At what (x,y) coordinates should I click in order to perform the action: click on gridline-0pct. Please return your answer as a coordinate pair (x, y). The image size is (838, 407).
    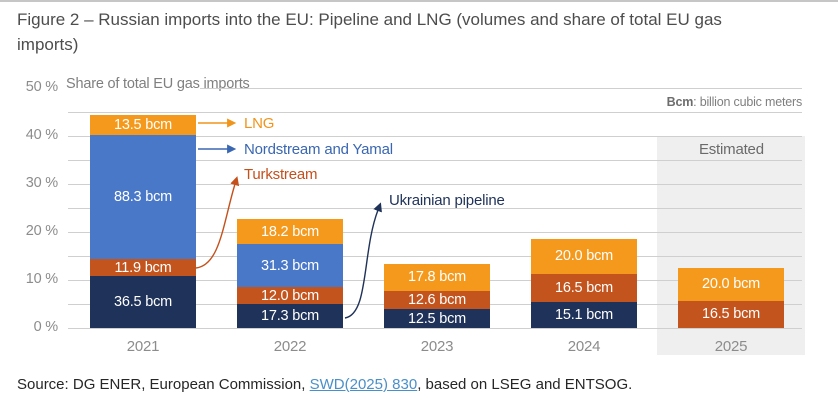
    Looking at the image, I should click on (435, 328).